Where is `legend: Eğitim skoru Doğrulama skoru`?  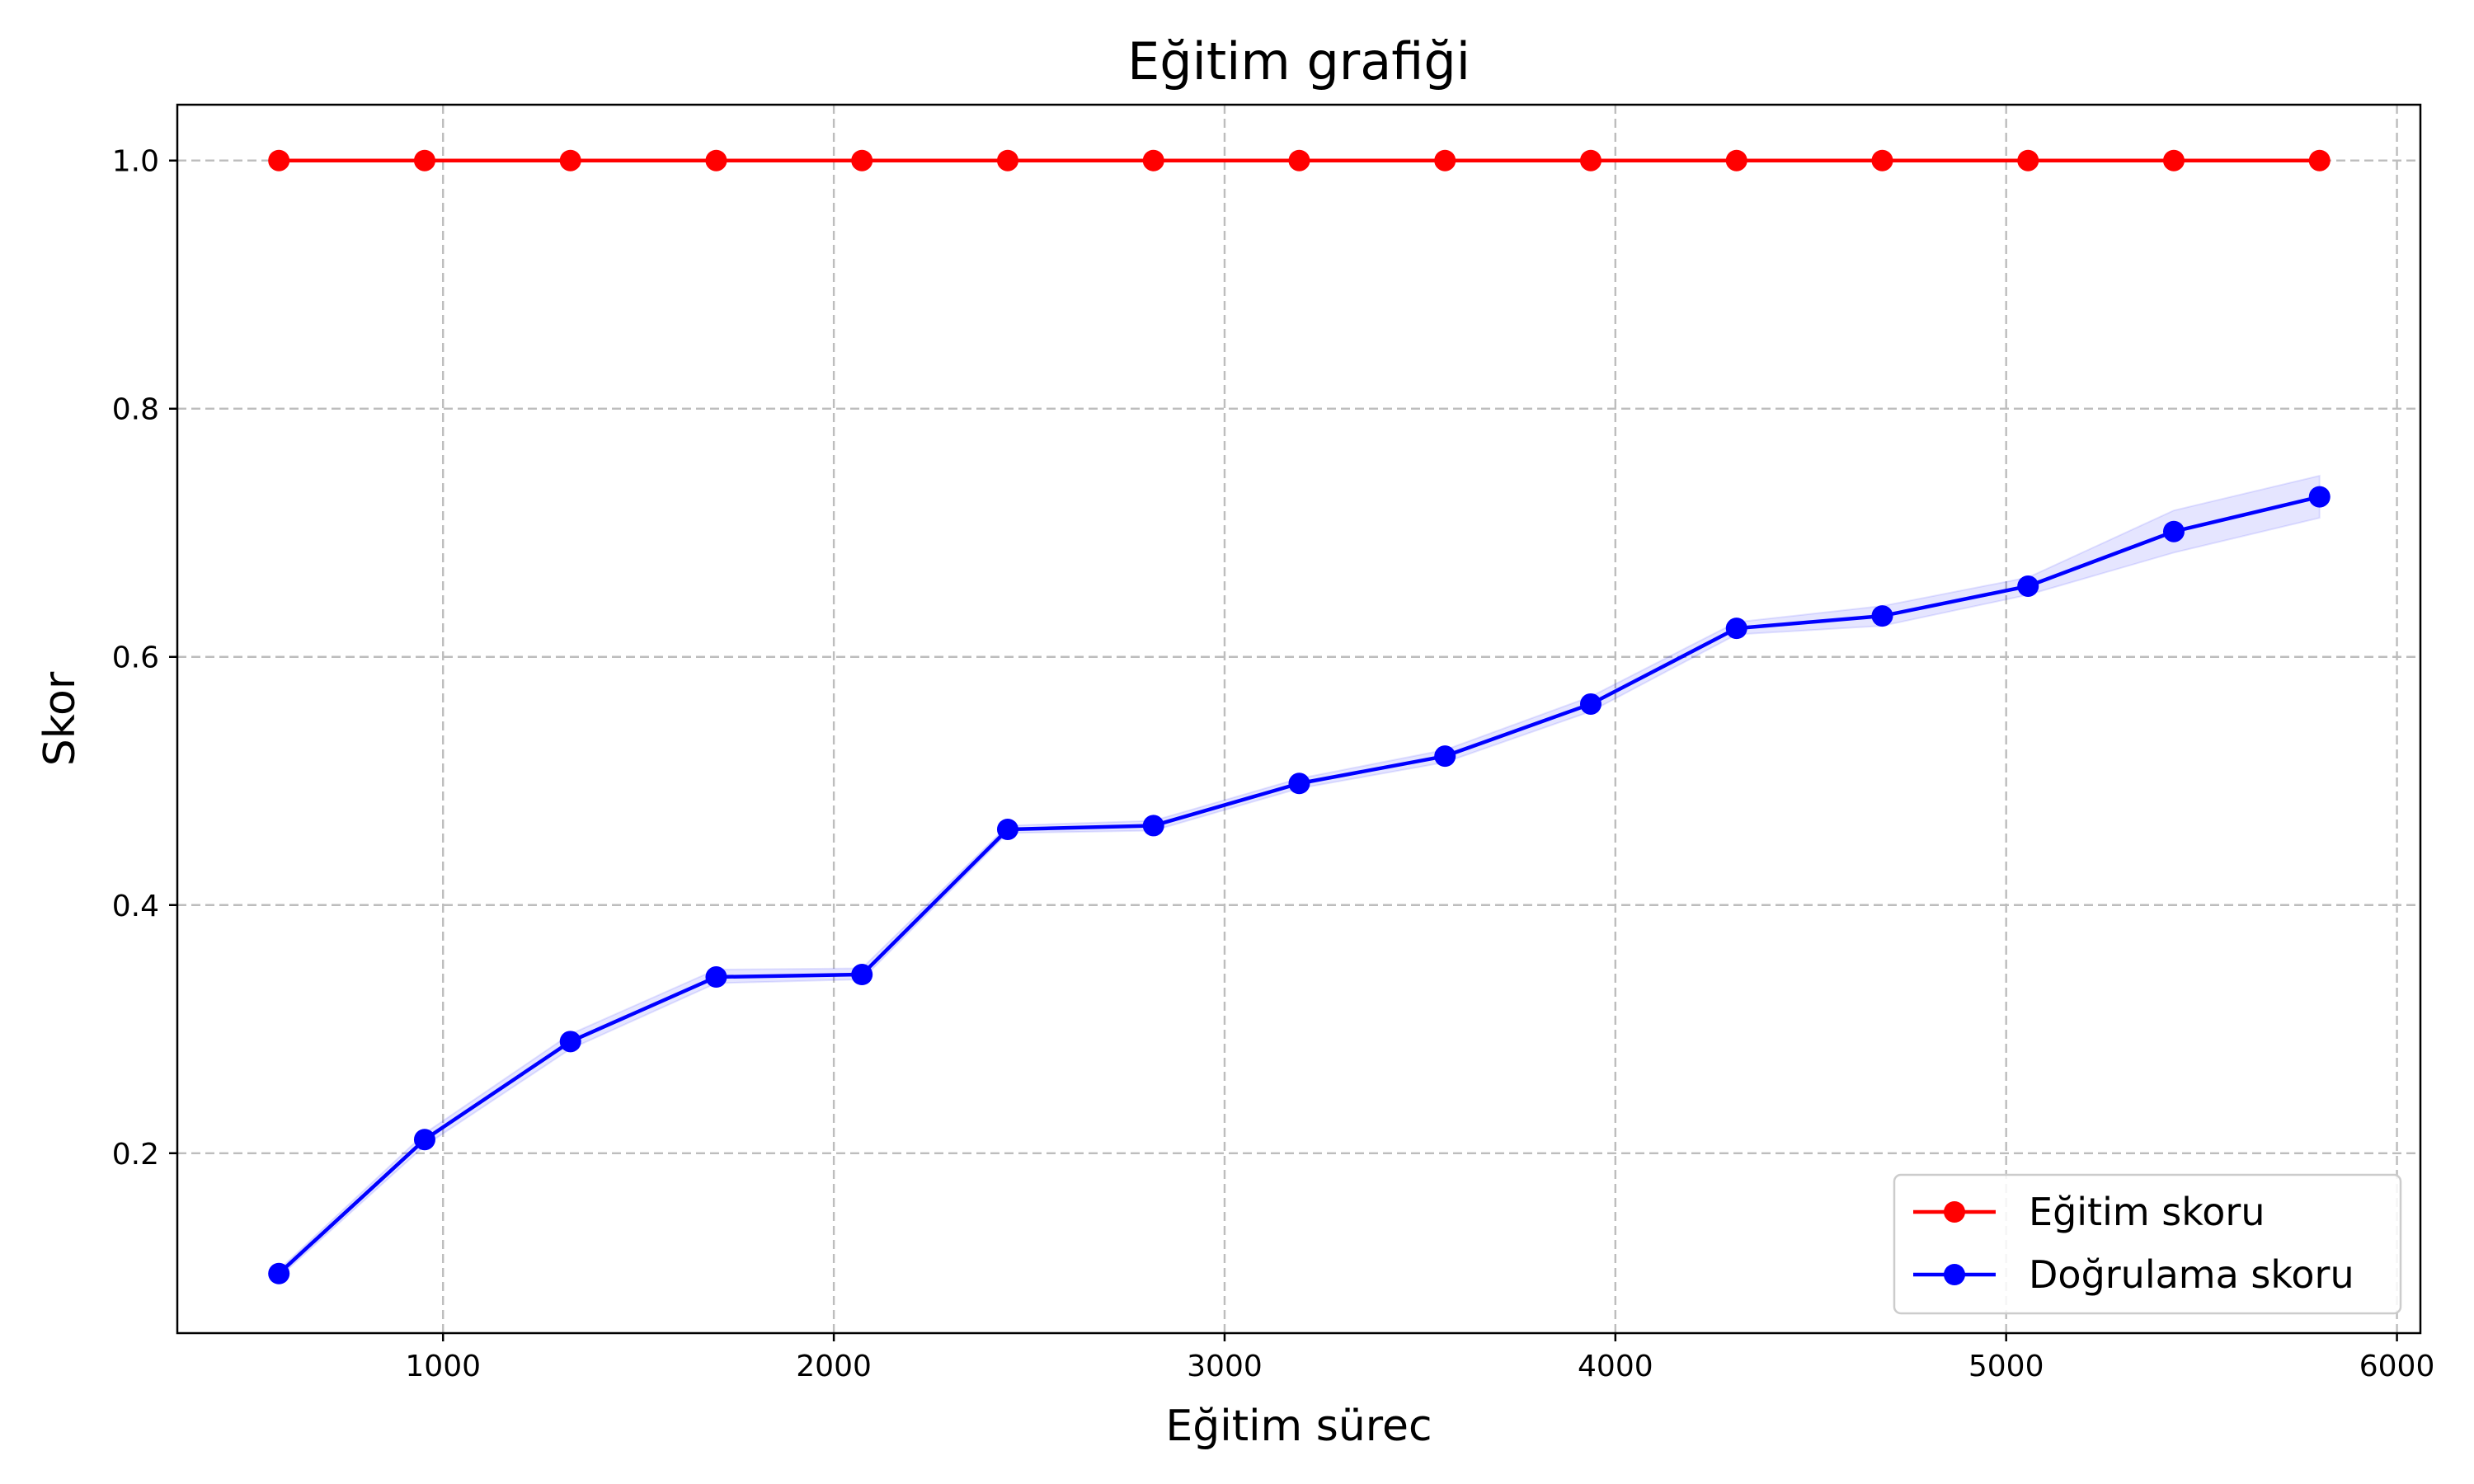 legend: Eğitim skoru Doğrulama skoru is located at coordinates (2147, 1244).